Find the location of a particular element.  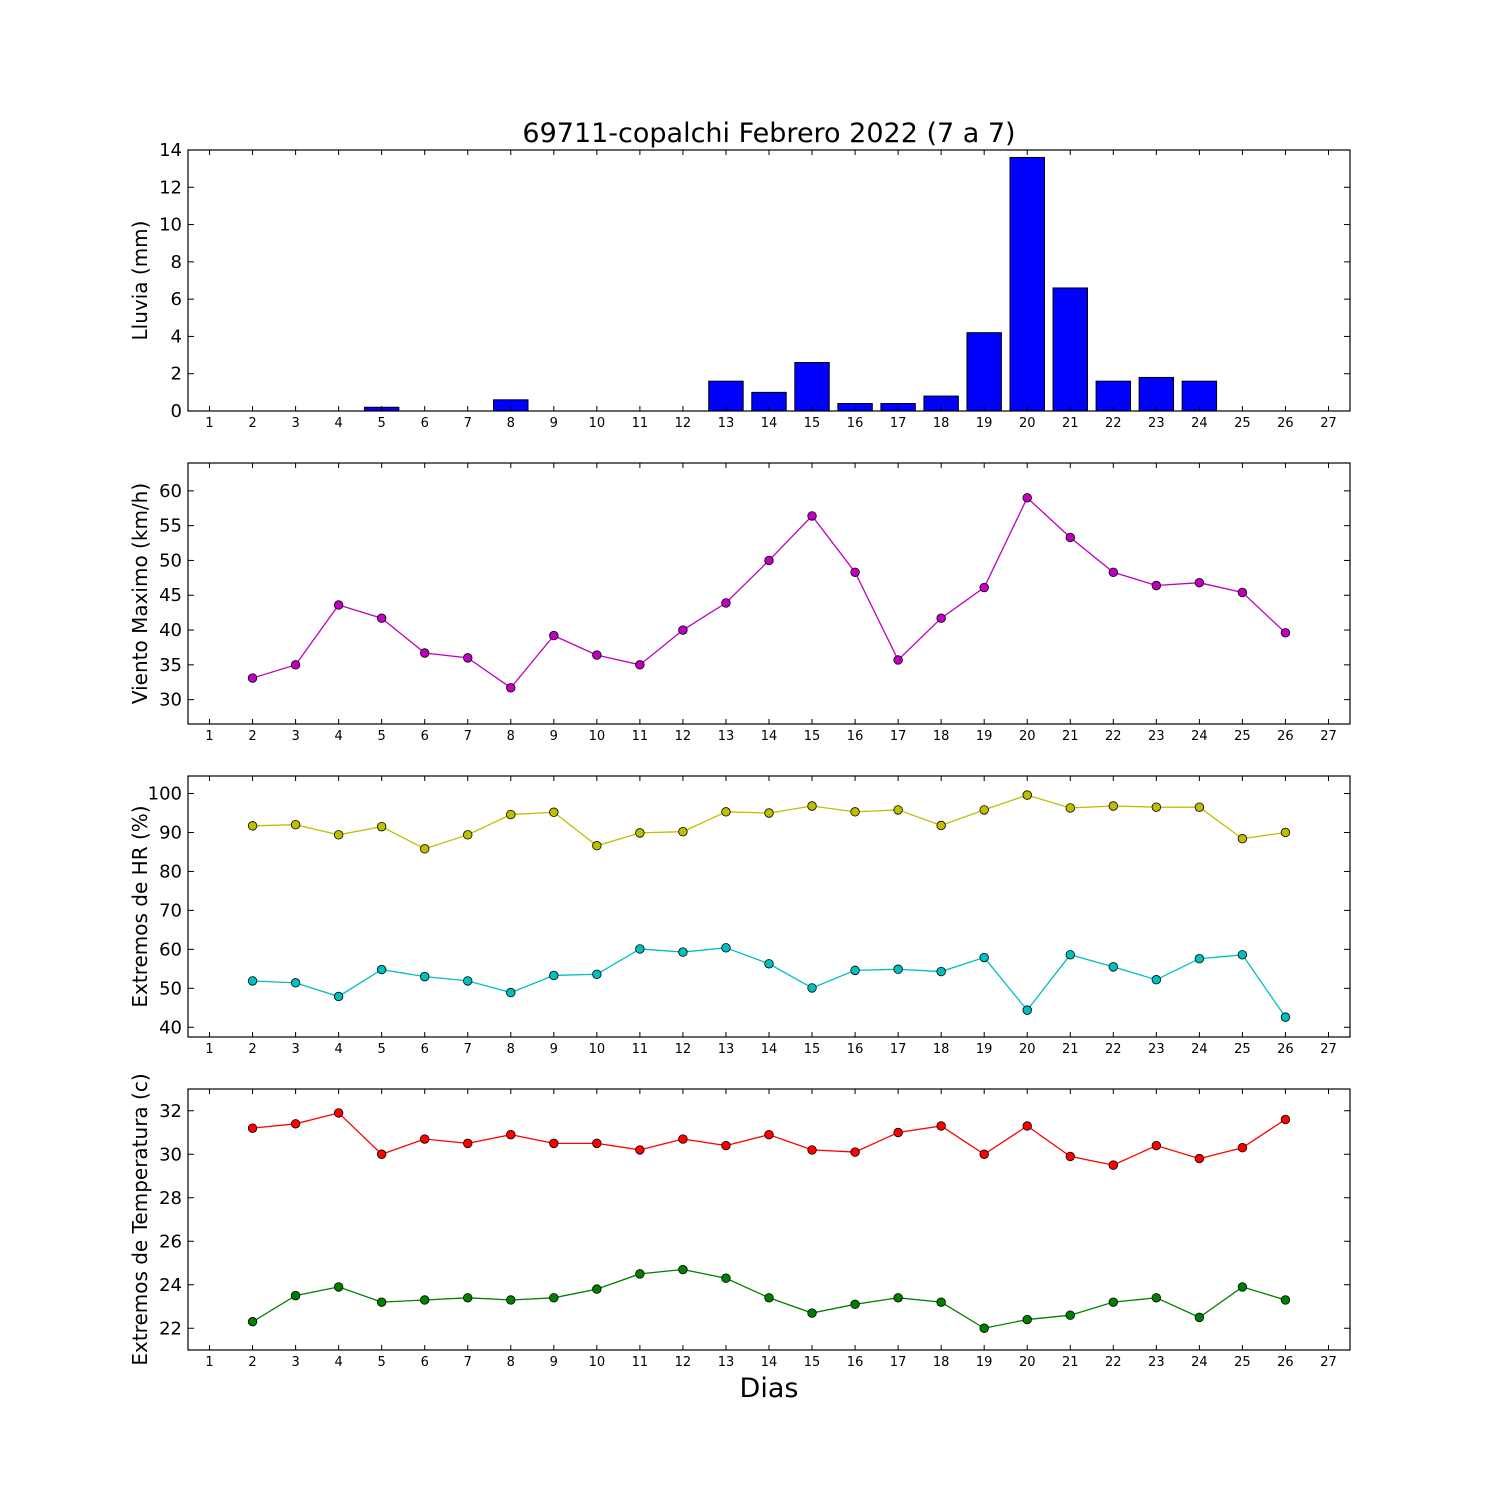

wind-xtick-label: 17 is located at coordinates (898, 736).